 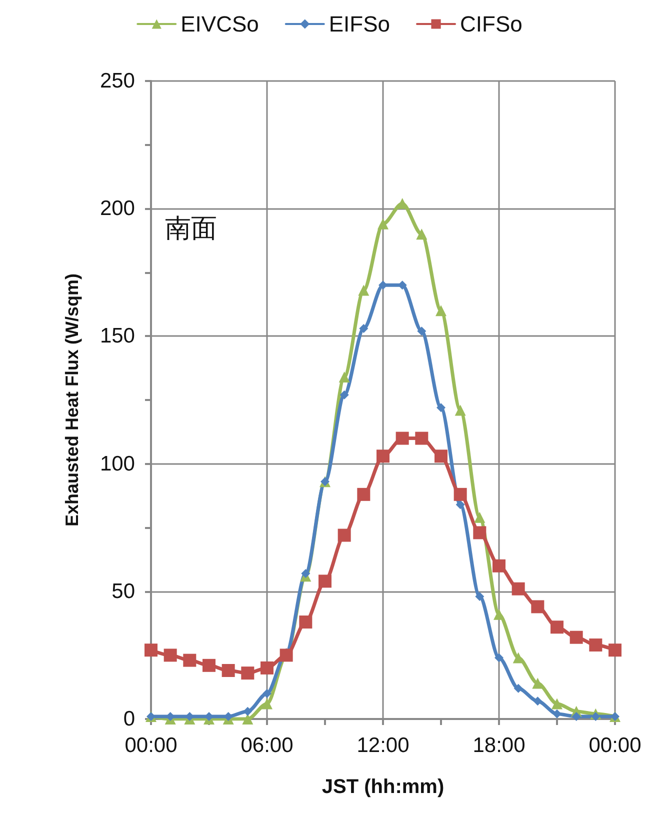 I want to click on x-tick-label: 12:00, so click(x=383, y=745).